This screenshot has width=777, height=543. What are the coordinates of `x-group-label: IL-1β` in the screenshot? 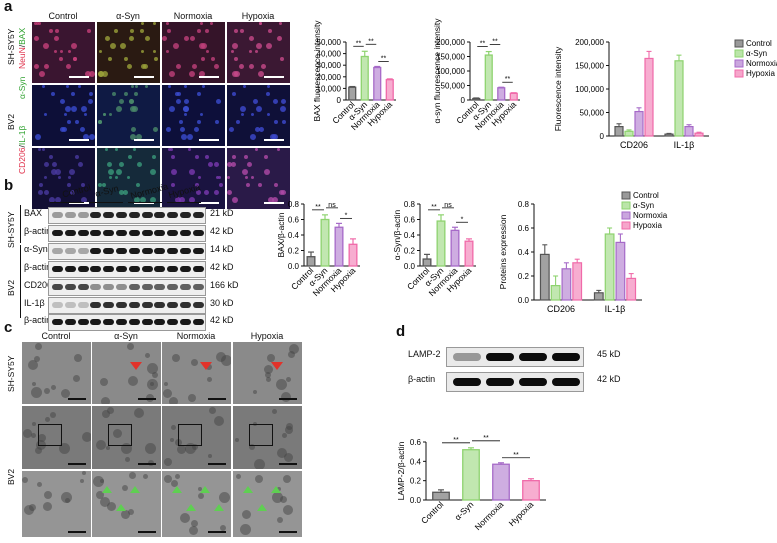 It's located at (615, 309).